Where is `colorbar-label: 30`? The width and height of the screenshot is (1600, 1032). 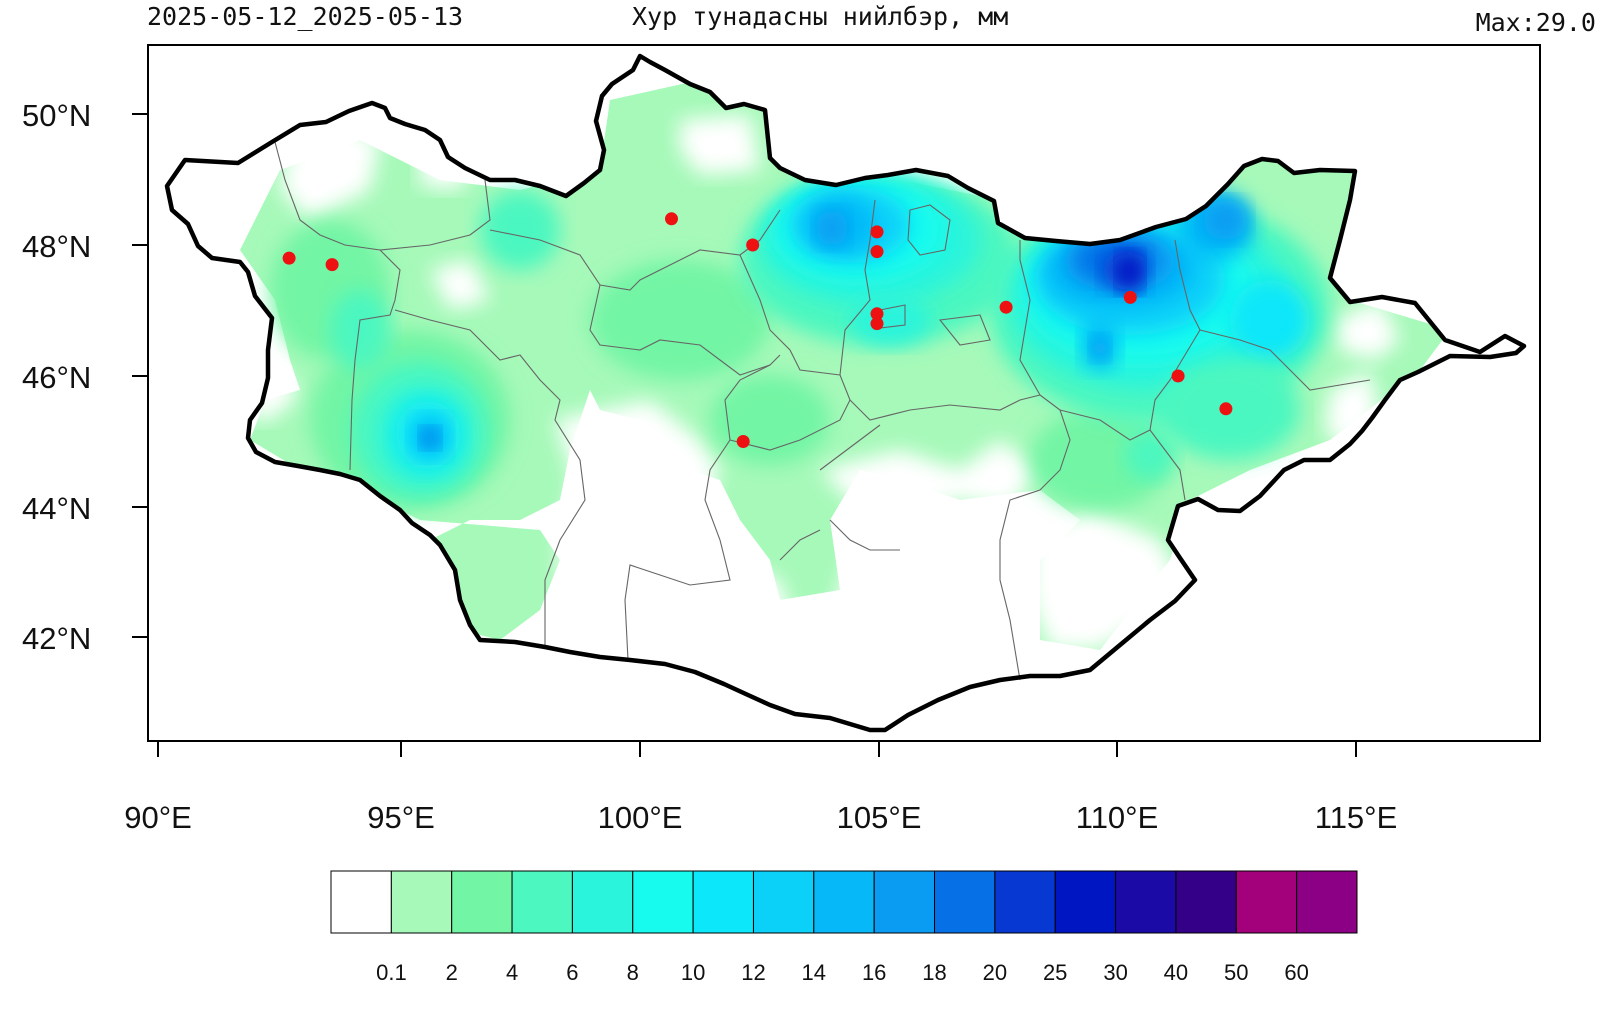 colorbar-label: 30 is located at coordinates (1115, 972).